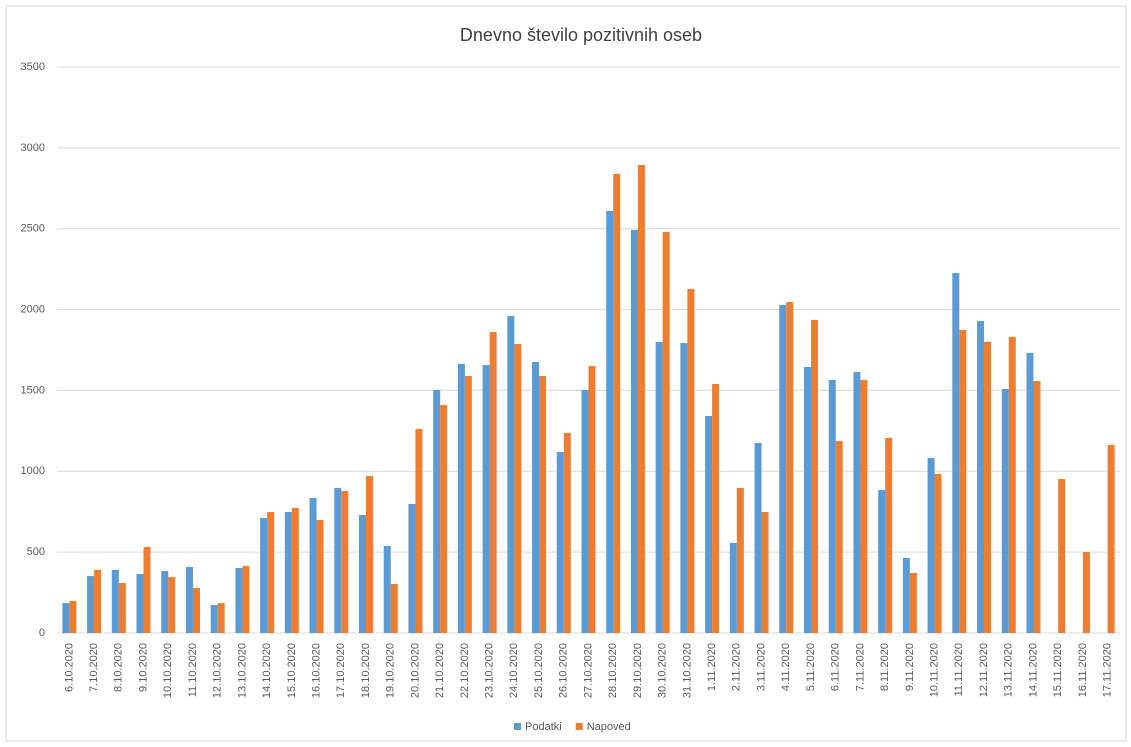 The width and height of the screenshot is (1131, 747). Describe the element at coordinates (242, 670) in the screenshot. I see `x-tick-label: 13.10.2020` at that location.